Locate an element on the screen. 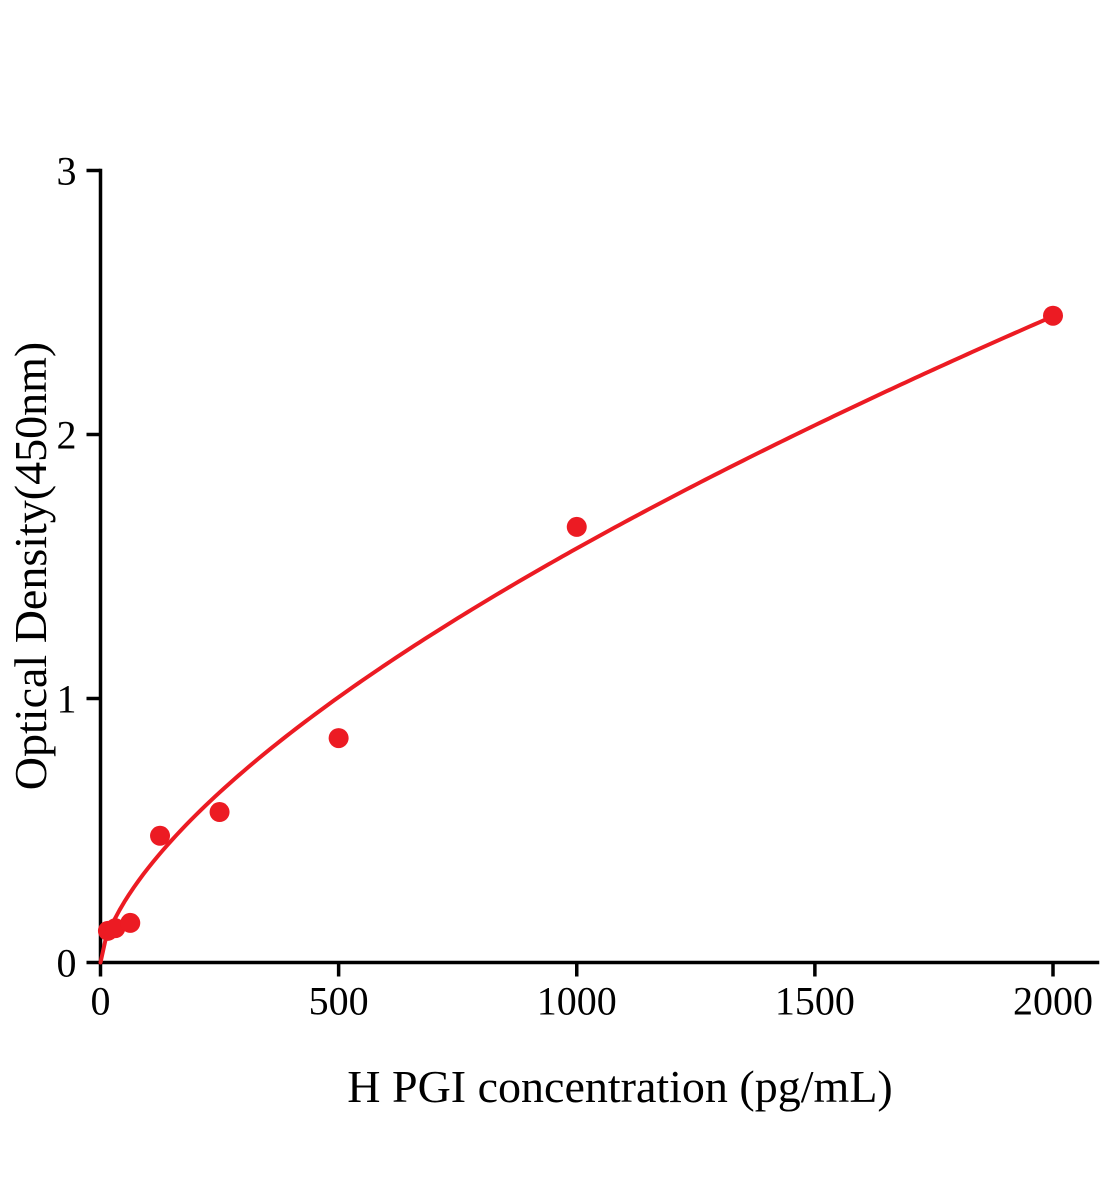  x-axis-title: H PGI concentration (pg/mL) is located at coordinates (619, 1086).